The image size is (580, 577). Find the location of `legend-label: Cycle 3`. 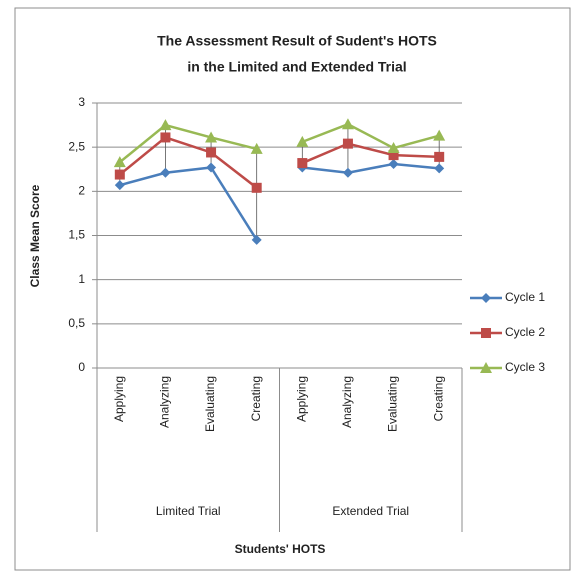

legend-label: Cycle 3 is located at coordinates (525, 367).